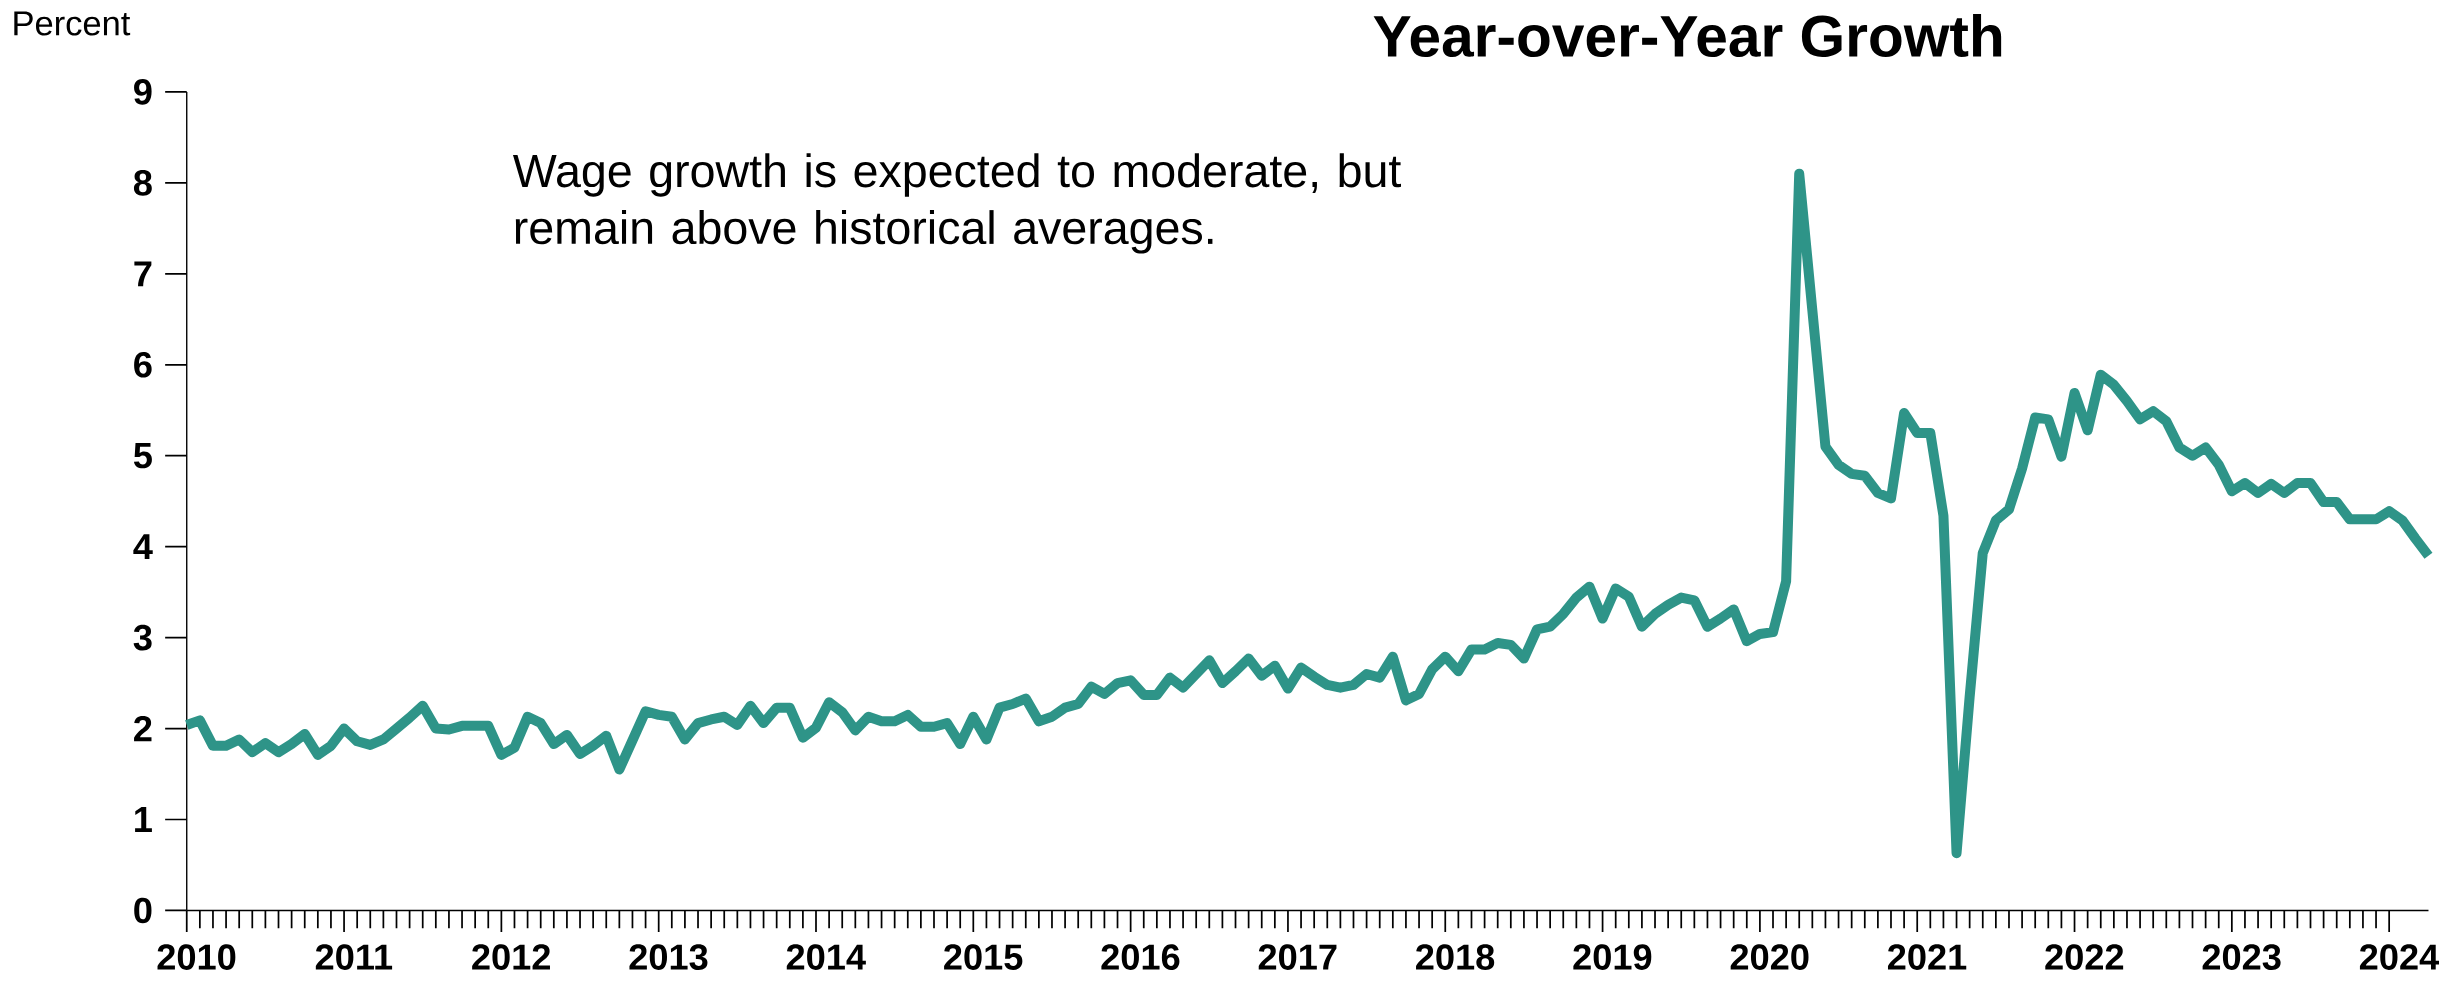  Describe the element at coordinates (143, 364) in the screenshot. I see `y-tick-label: 6` at that location.